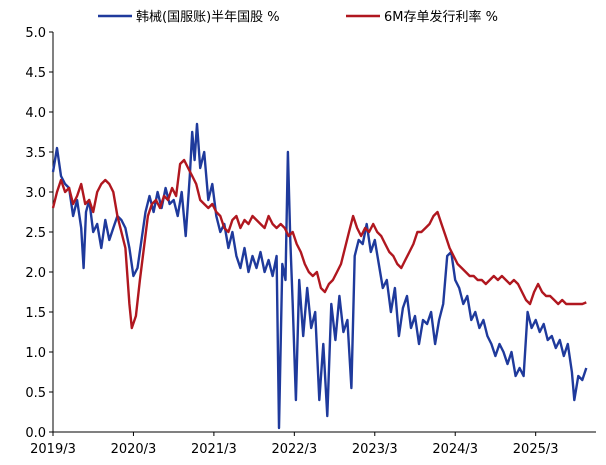  What do you see at coordinates (294, 449) in the screenshot?
I see `x-tick-label: 2022/3` at bounding box center [294, 449].